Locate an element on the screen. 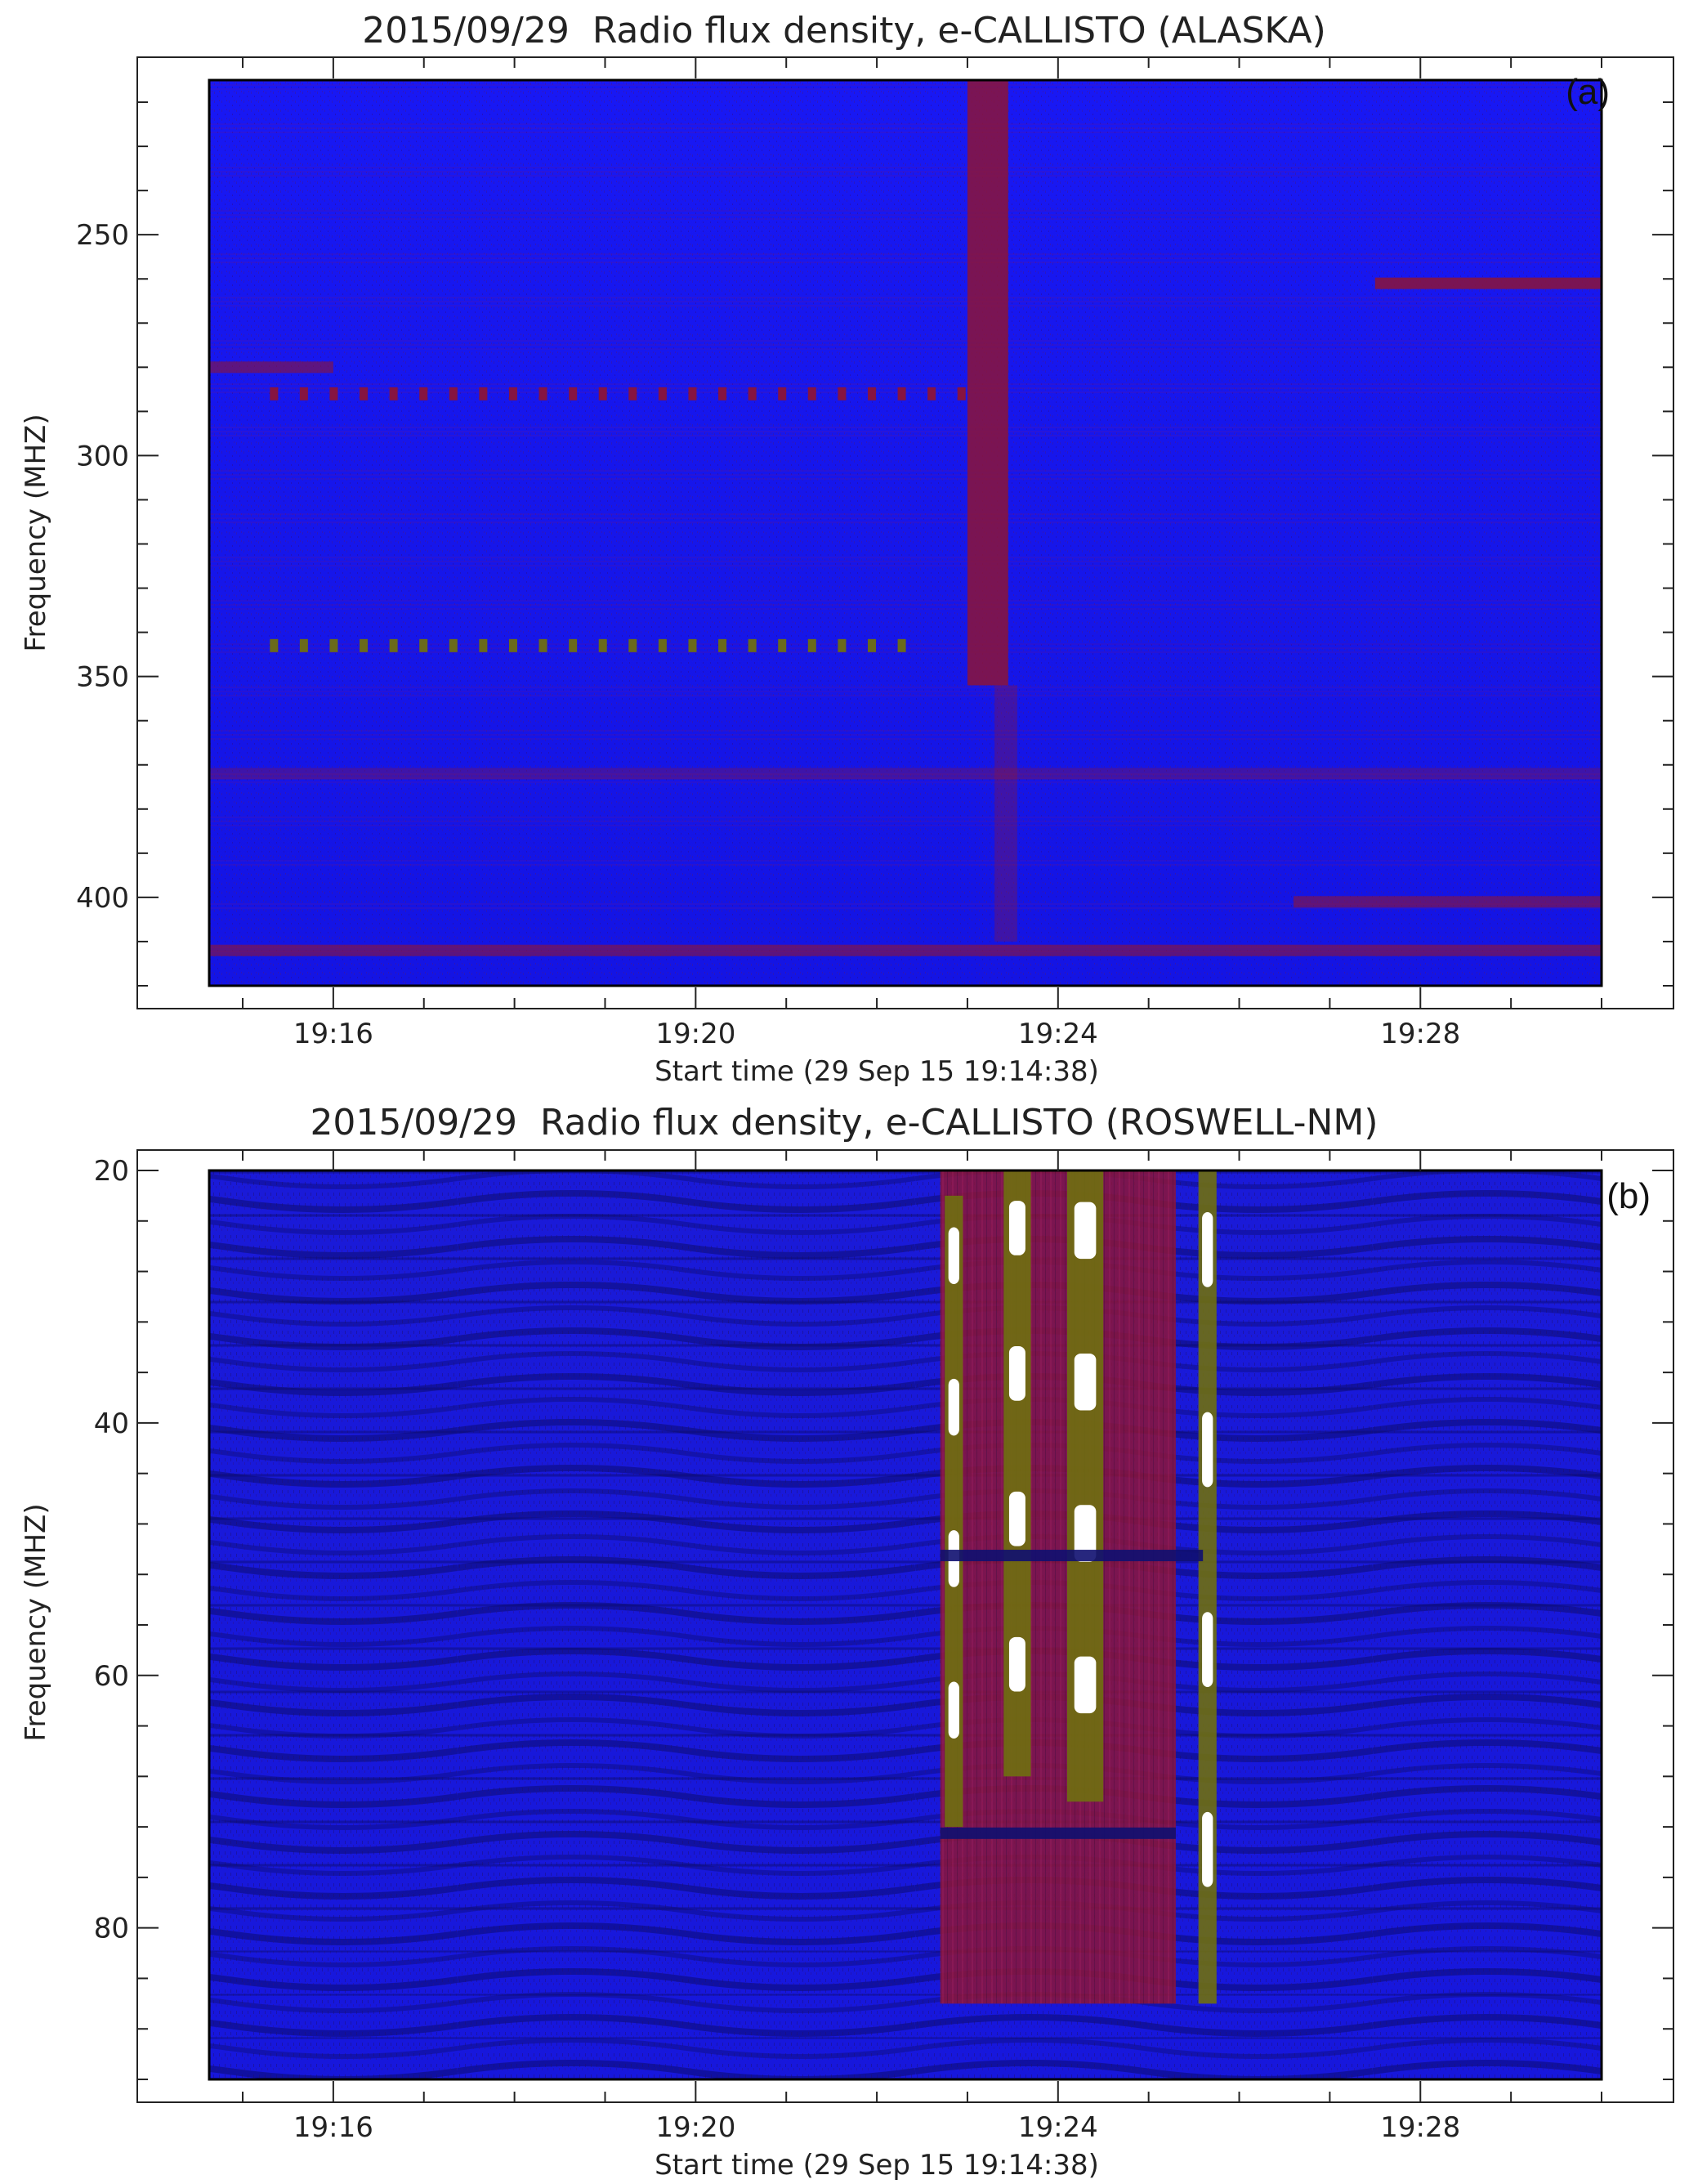  panel-b-burst-lane is located at coordinates (1207, 1587).